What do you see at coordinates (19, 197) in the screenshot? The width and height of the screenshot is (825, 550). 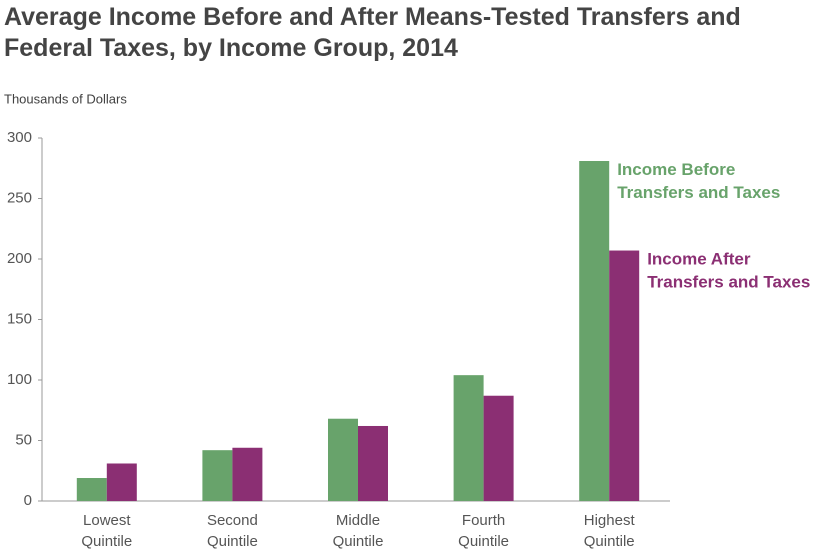 I see `y-tick-label: 250` at bounding box center [19, 197].